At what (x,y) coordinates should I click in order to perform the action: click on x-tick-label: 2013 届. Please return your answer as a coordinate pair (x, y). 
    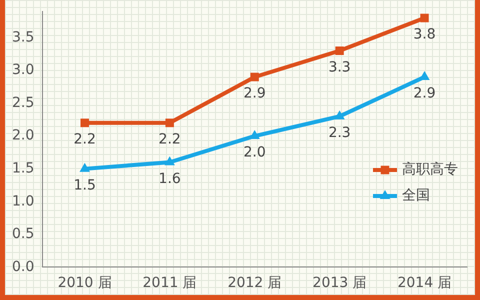
    Looking at the image, I should click on (339, 283).